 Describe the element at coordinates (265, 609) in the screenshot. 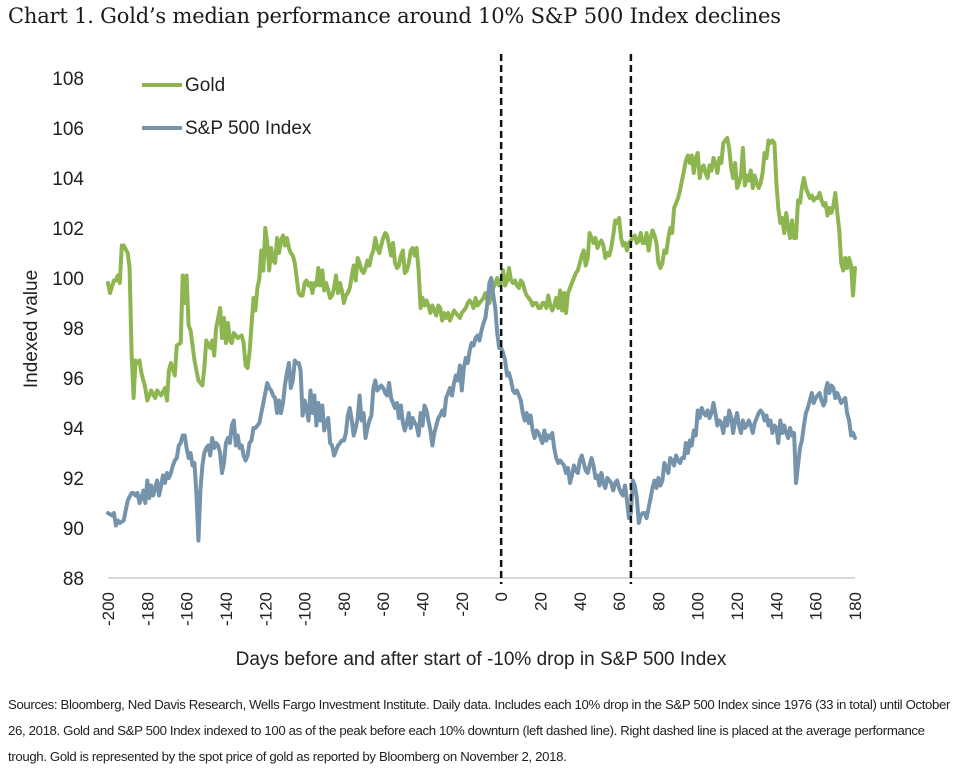

I see `x-tick-label: -120` at that location.